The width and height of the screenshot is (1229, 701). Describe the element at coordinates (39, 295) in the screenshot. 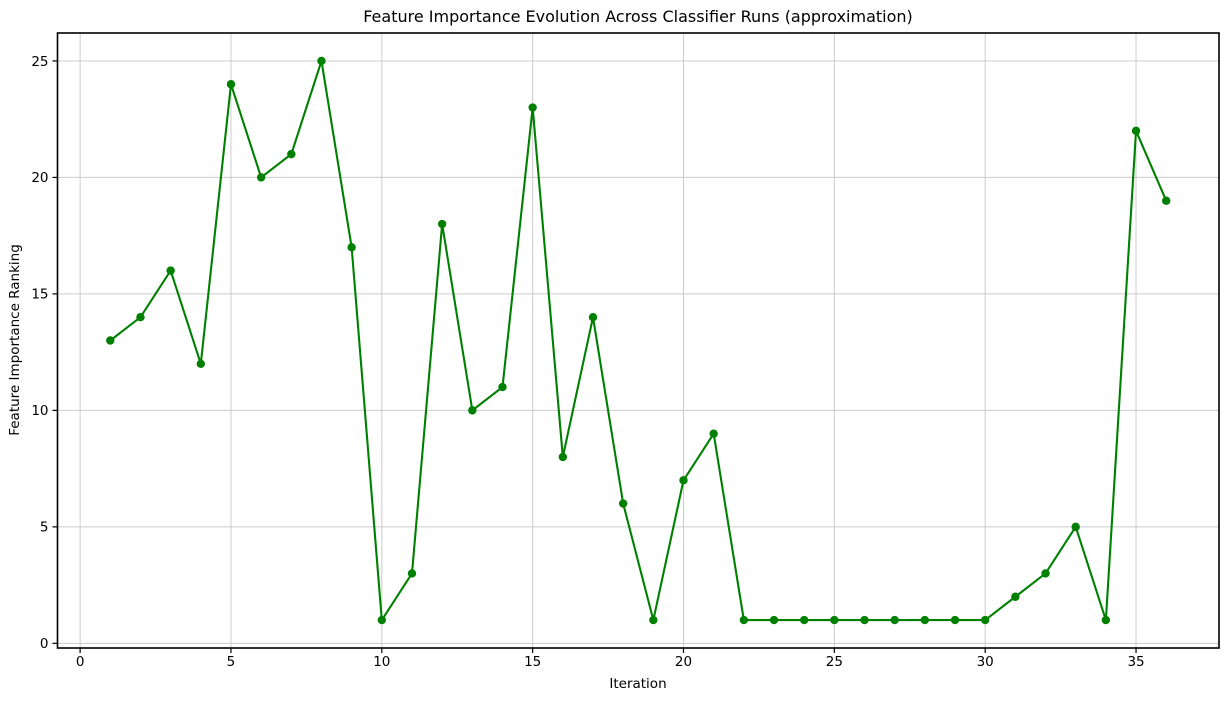

I see `y-tick-label: 15` at that location.